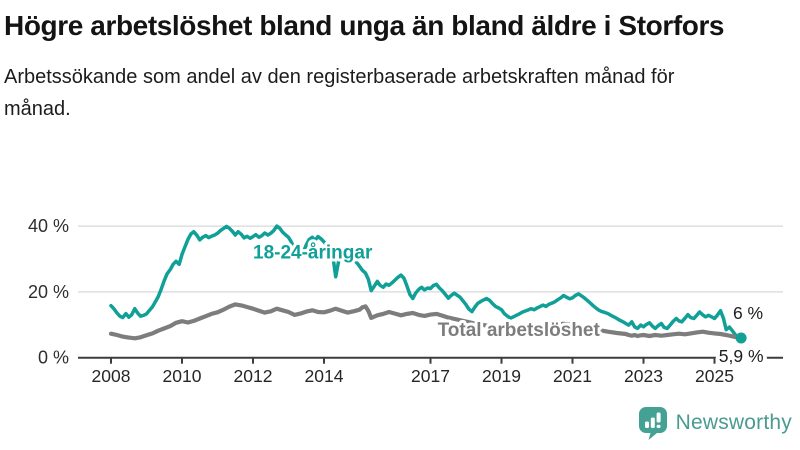 The height and width of the screenshot is (450, 800). Describe the element at coordinates (111, 376) in the screenshot. I see `x-axis-tick-label: 2008` at that location.